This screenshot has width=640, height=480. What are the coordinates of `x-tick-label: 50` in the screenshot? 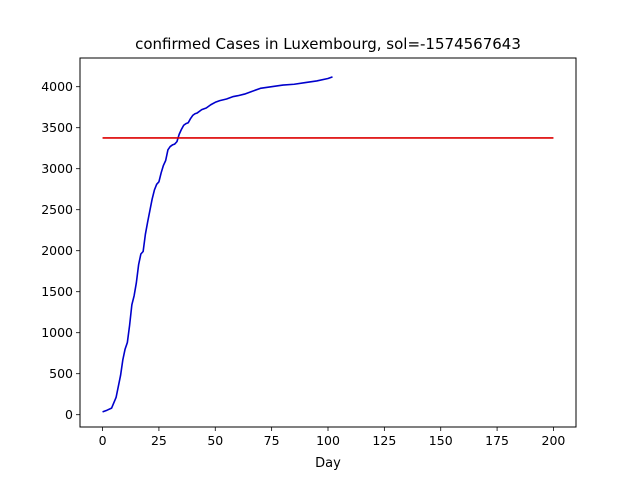 It's located at (215, 440).